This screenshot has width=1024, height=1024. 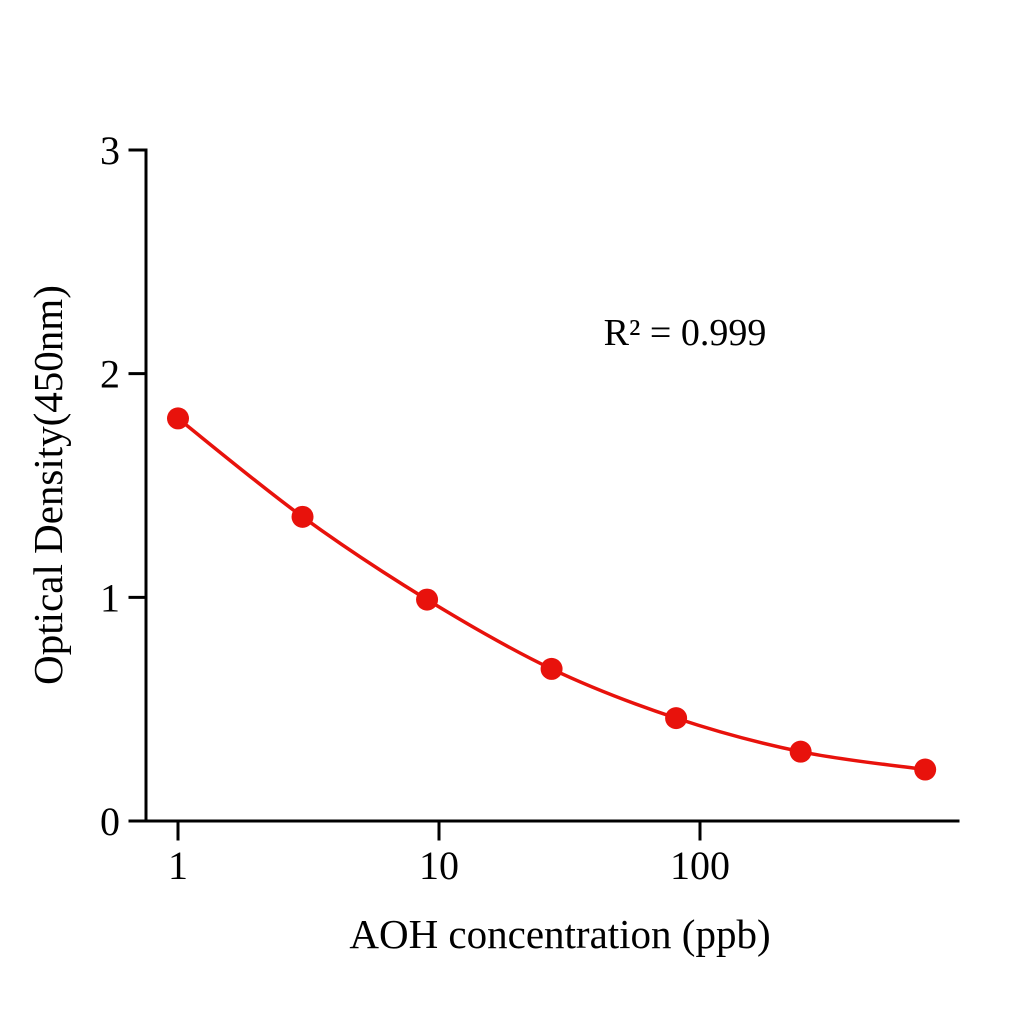 I want to click on y-tick-label: 0, so click(x=110, y=821).